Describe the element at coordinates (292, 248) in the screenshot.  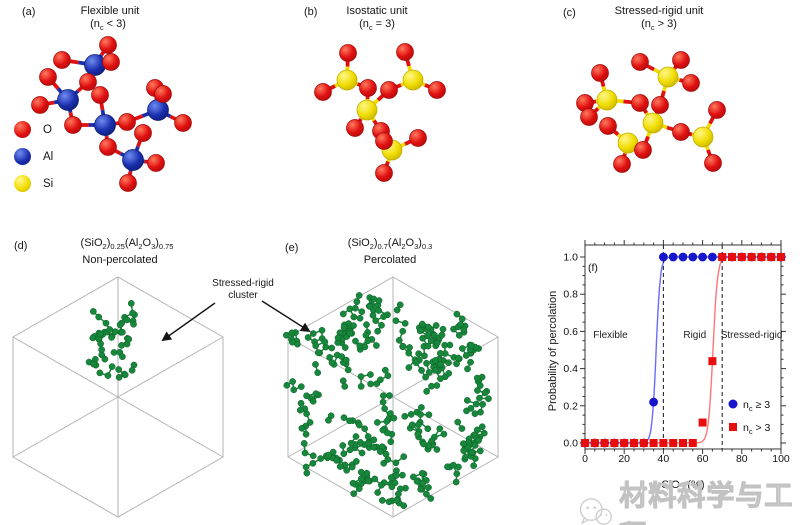
I see `panel-e-label: (e)` at that location.